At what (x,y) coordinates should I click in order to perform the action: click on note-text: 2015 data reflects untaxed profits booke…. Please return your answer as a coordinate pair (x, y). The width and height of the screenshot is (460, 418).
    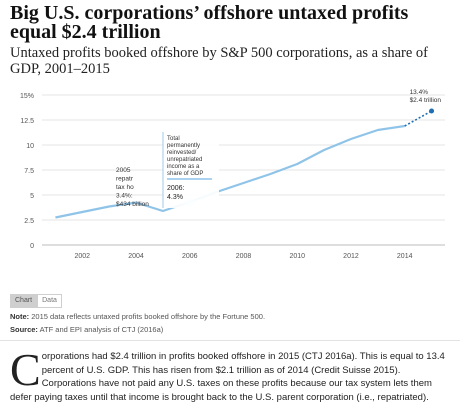
    Looking at the image, I should click on (147, 316).